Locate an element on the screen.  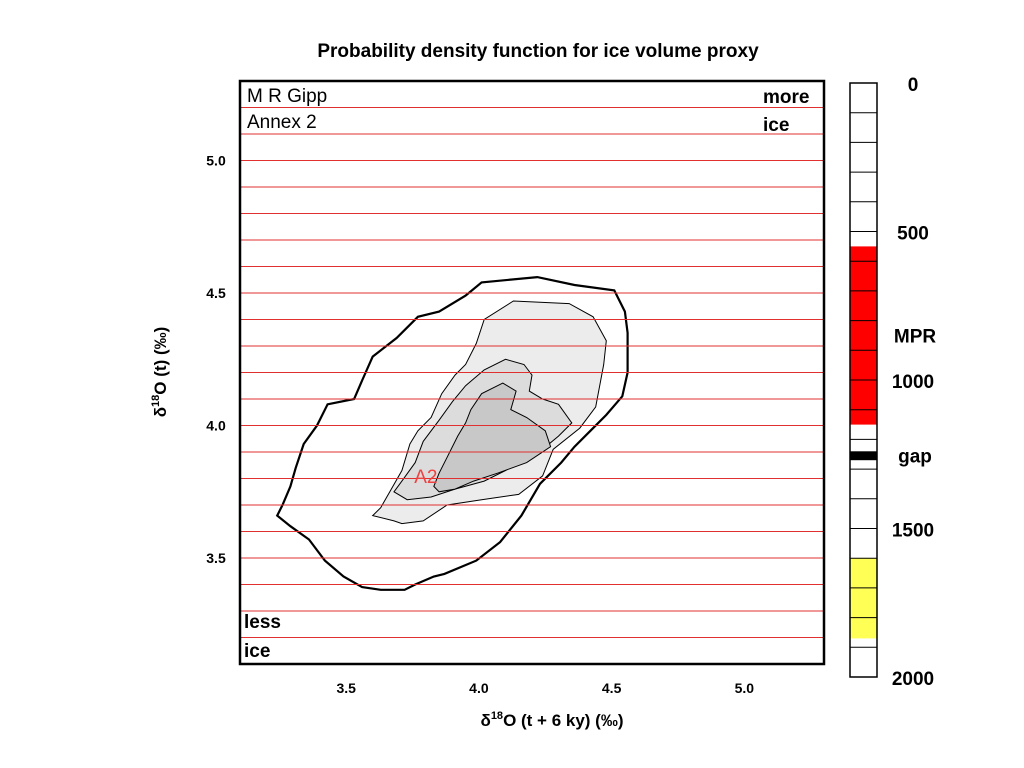
y-tick-label: 5.0 is located at coordinates (216, 161).